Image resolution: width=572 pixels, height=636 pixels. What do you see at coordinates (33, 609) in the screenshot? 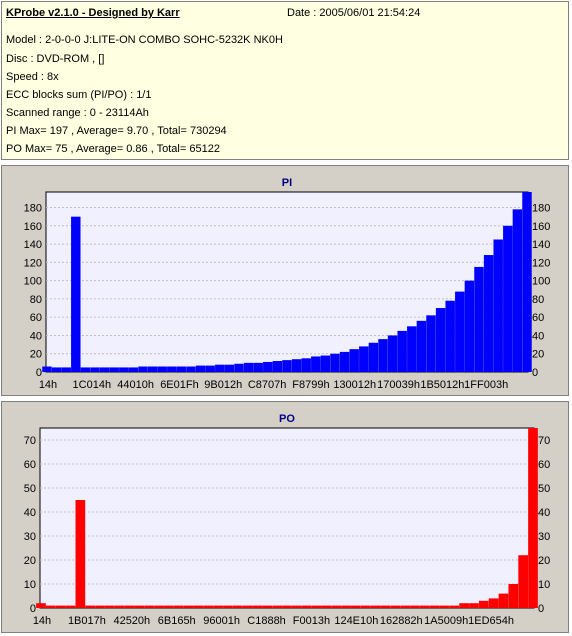
I see `po-y-tick-left: 0` at bounding box center [33, 609].